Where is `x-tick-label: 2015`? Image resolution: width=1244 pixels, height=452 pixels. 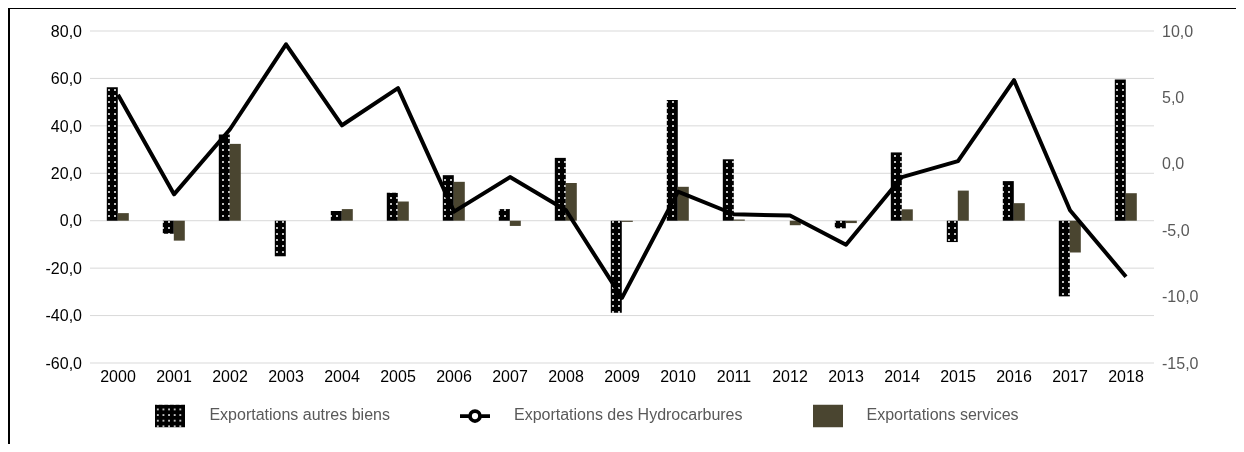
x-tick-label: 2015 is located at coordinates (958, 377).